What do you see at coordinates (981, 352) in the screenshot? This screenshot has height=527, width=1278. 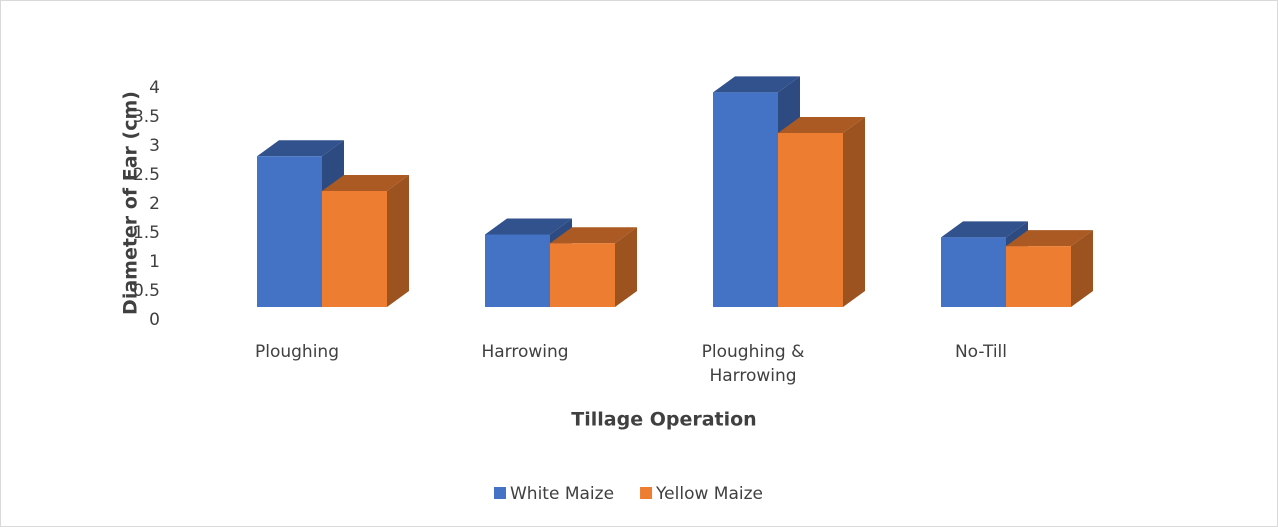 I see `x-tick-label: No-Till` at bounding box center [981, 352].